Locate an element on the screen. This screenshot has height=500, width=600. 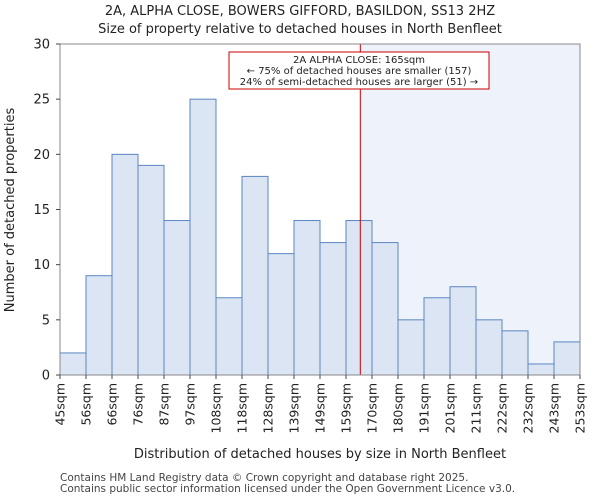
bar-76sqm is located at coordinates (151, 270).